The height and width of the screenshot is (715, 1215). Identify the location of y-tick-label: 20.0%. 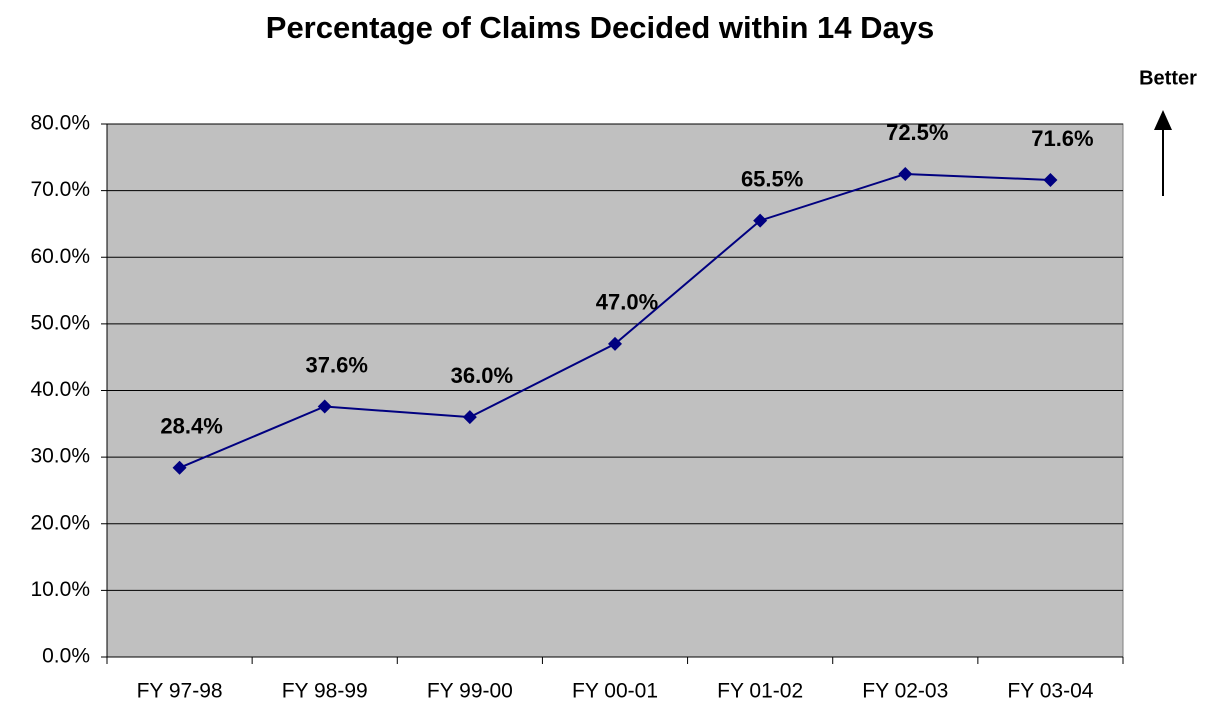
(60, 522).